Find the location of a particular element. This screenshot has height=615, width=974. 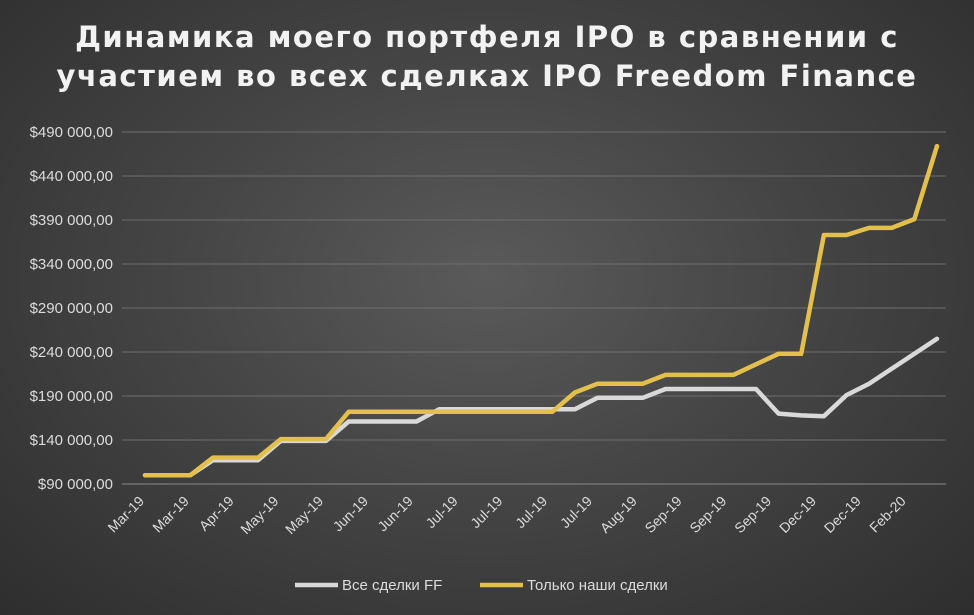

y-tick-label: $390 000,00 is located at coordinates (71, 220).